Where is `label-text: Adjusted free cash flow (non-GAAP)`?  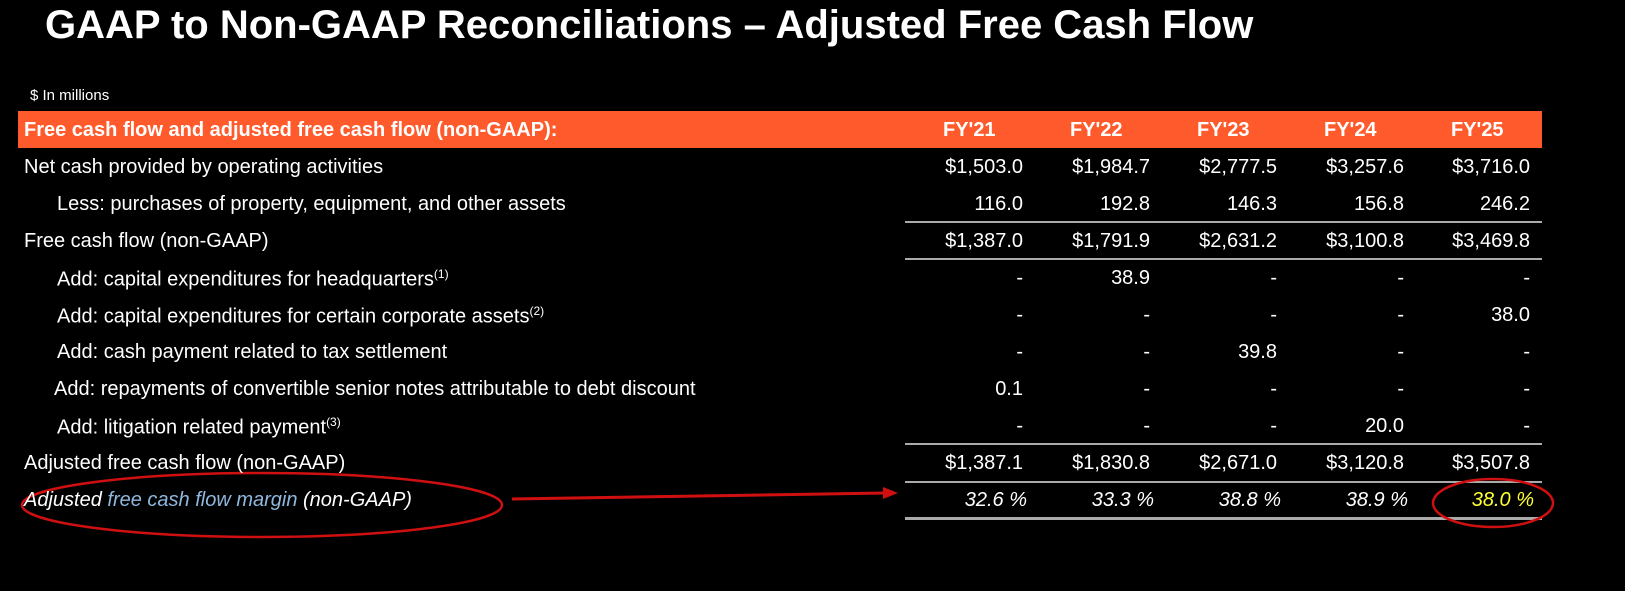
label-text: Adjusted free cash flow (non-GAAP) is located at coordinates (185, 463).